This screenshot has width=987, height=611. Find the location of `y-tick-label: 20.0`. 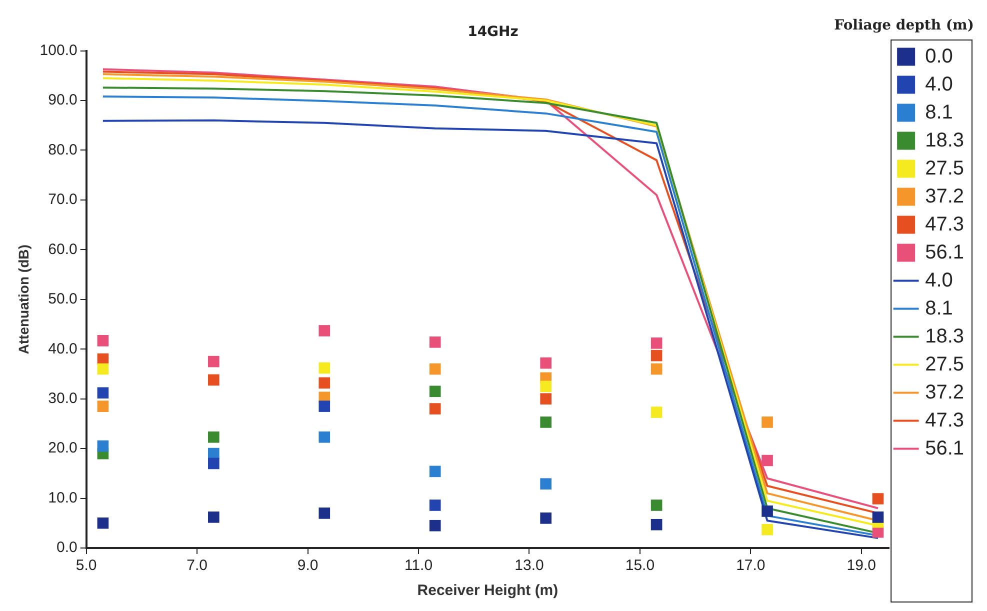

y-tick-label: 20.0 is located at coordinates (63, 448).